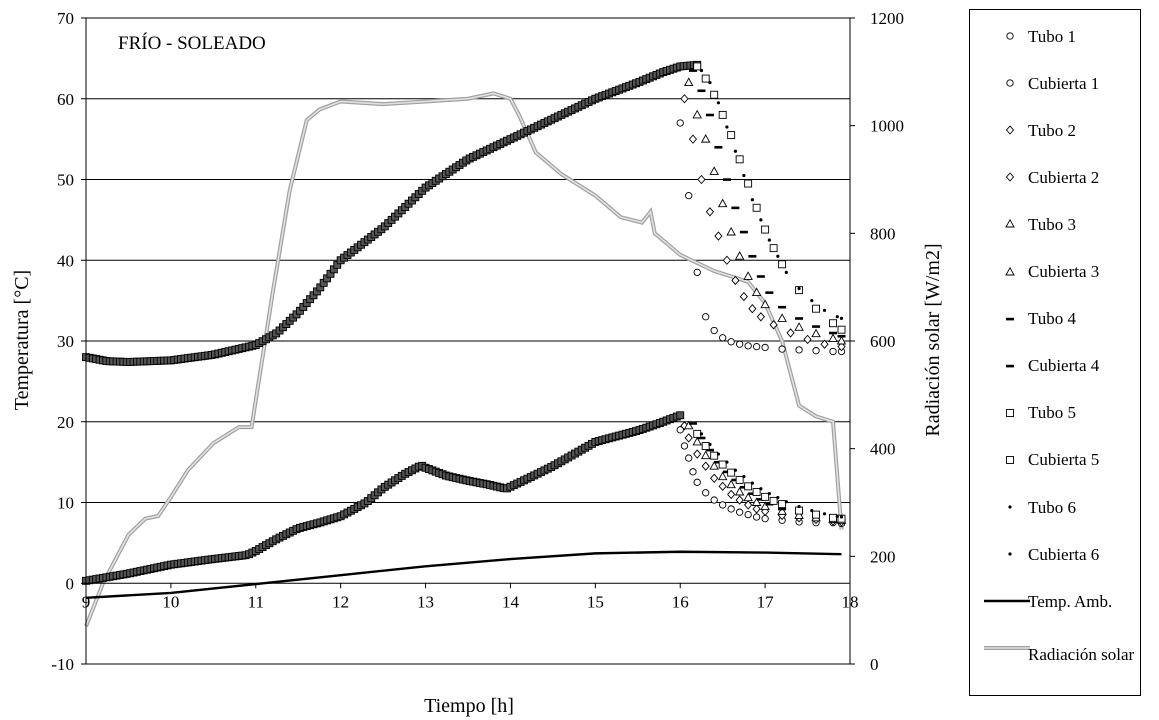 This screenshot has height=720, width=1159. Describe the element at coordinates (874, 664) in the screenshot. I see `y2-tick-label: 0` at that location.